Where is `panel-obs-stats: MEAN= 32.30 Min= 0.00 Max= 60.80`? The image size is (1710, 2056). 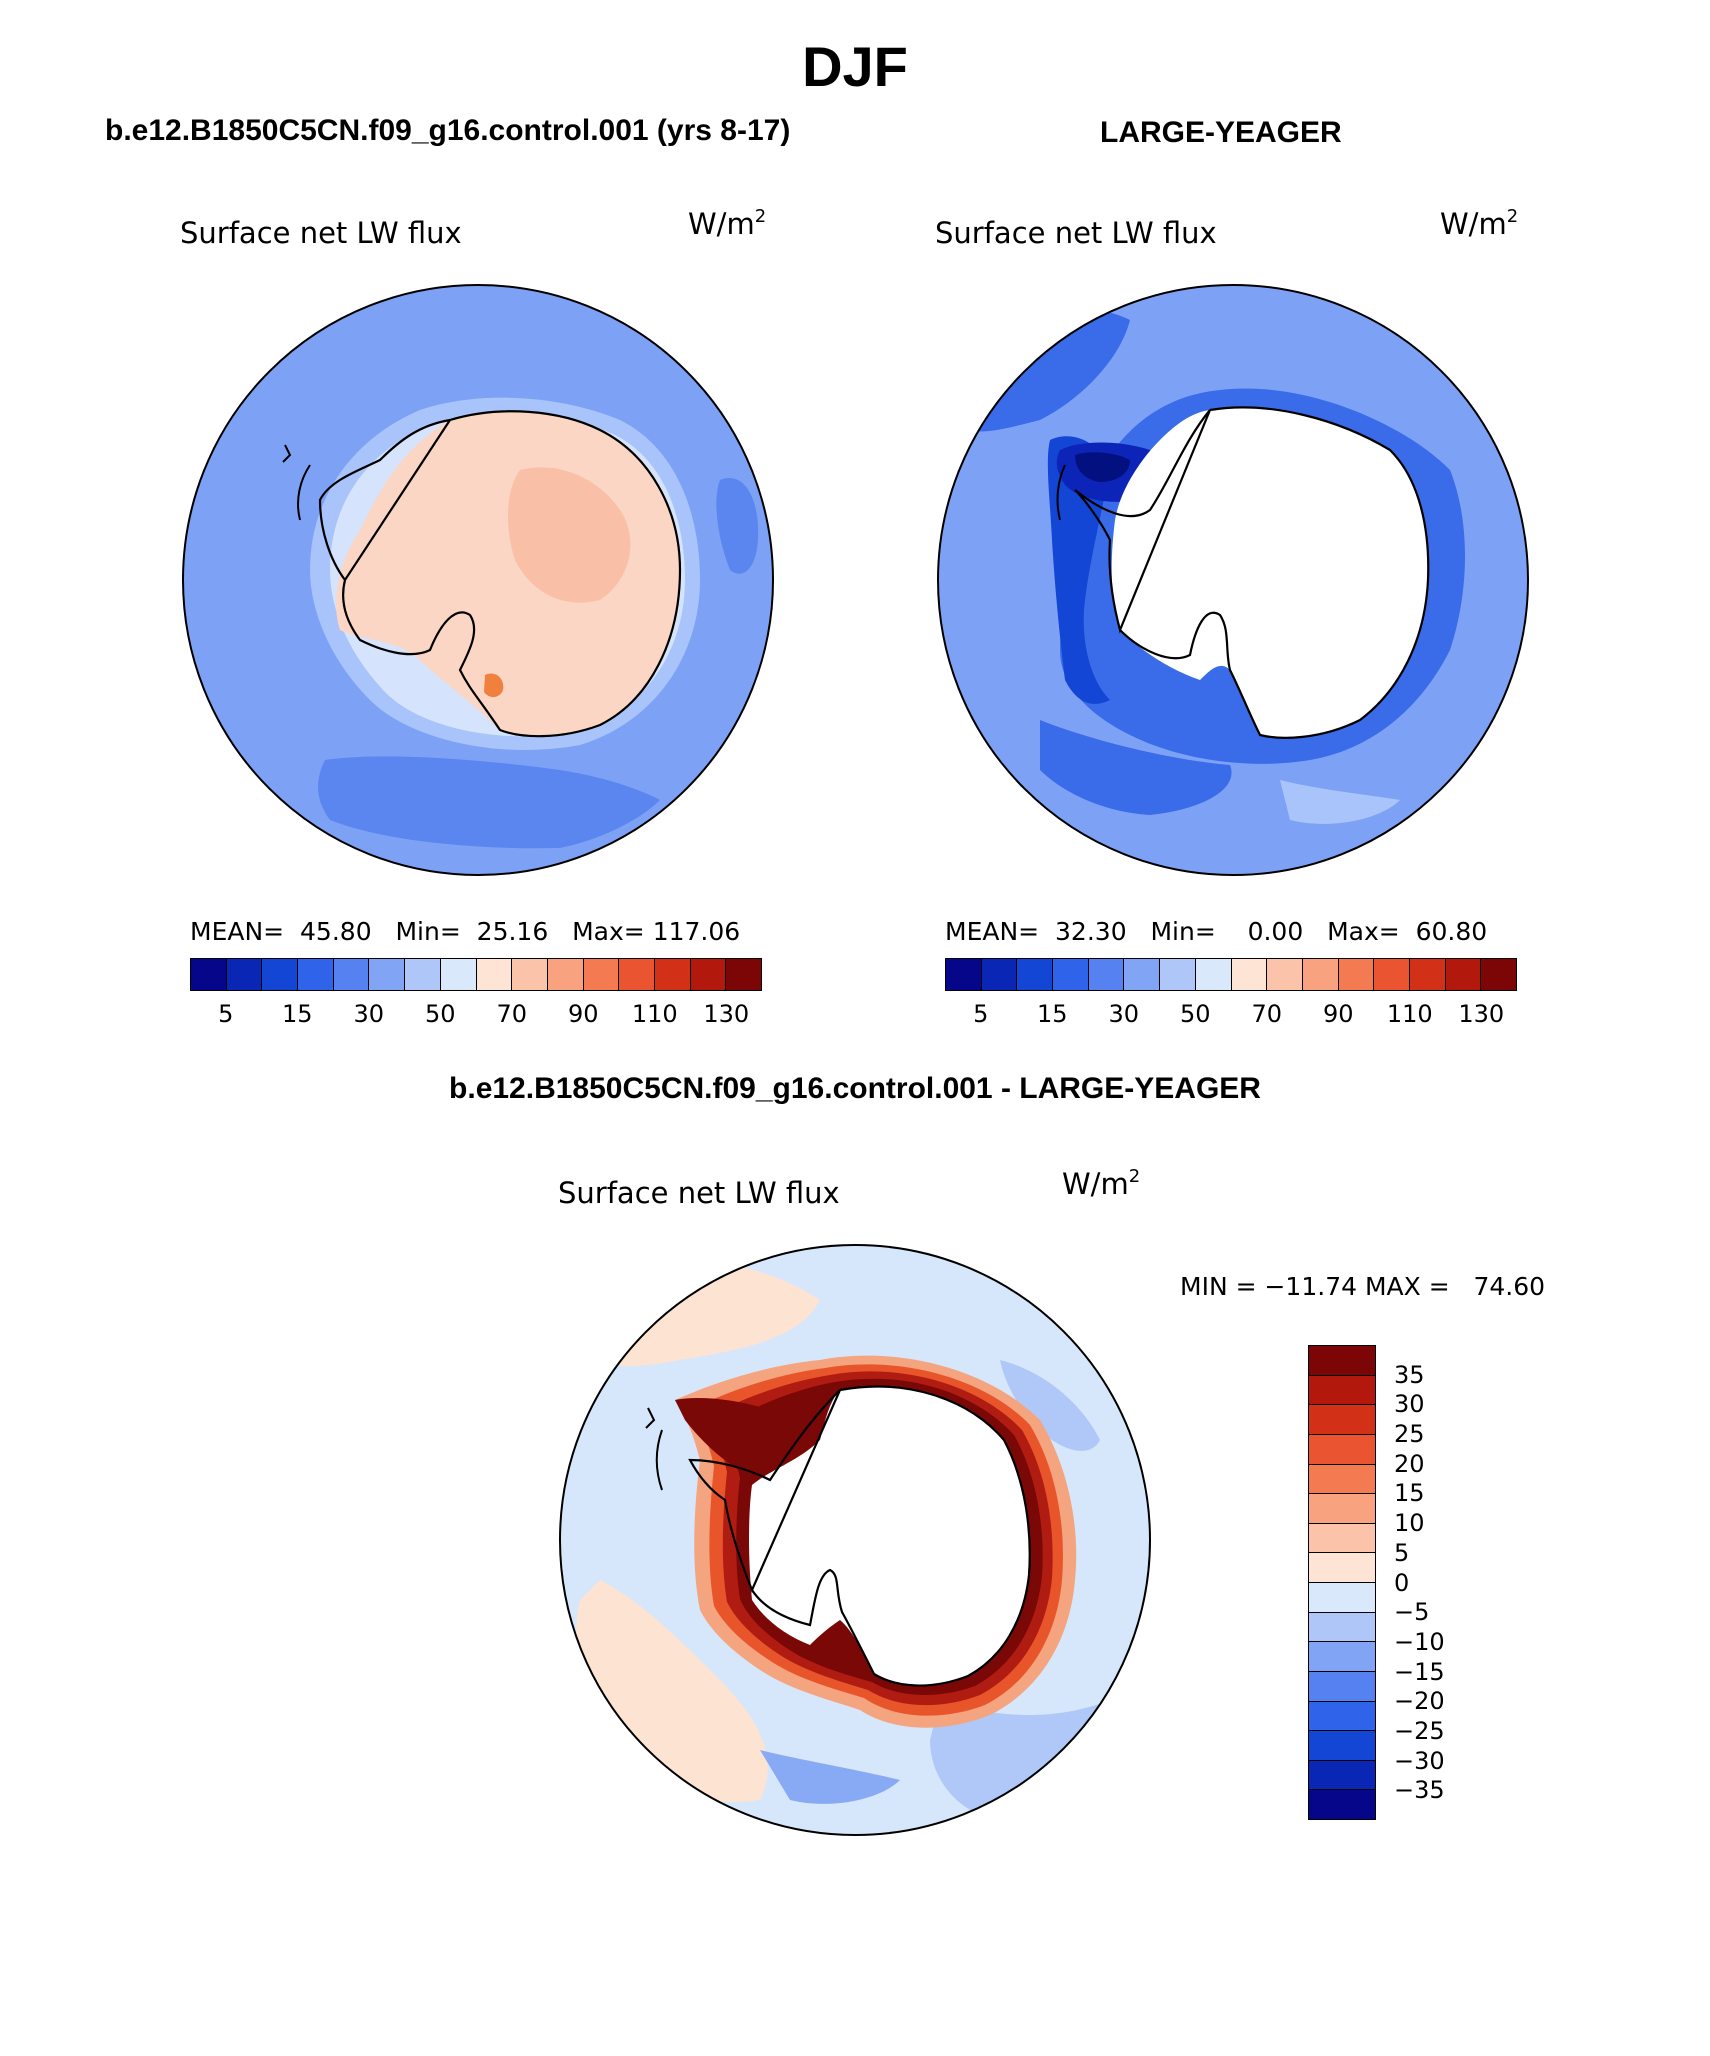 panel-obs-stats: MEAN= 32.30 Min= 0.00 Max= 60.80 is located at coordinates (1216, 931).